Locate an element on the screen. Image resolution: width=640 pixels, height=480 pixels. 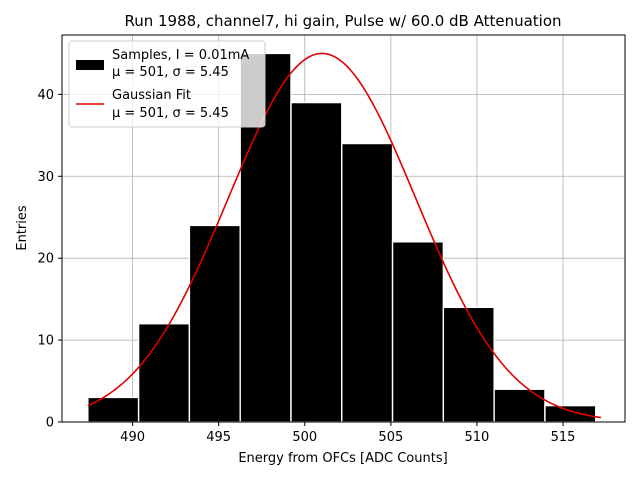
x-tick-label: 490 is located at coordinates (132, 437).